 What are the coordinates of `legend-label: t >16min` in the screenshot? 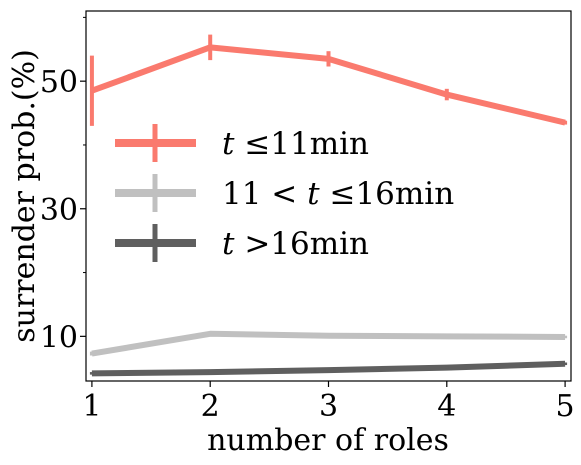 It's located at (295, 244).